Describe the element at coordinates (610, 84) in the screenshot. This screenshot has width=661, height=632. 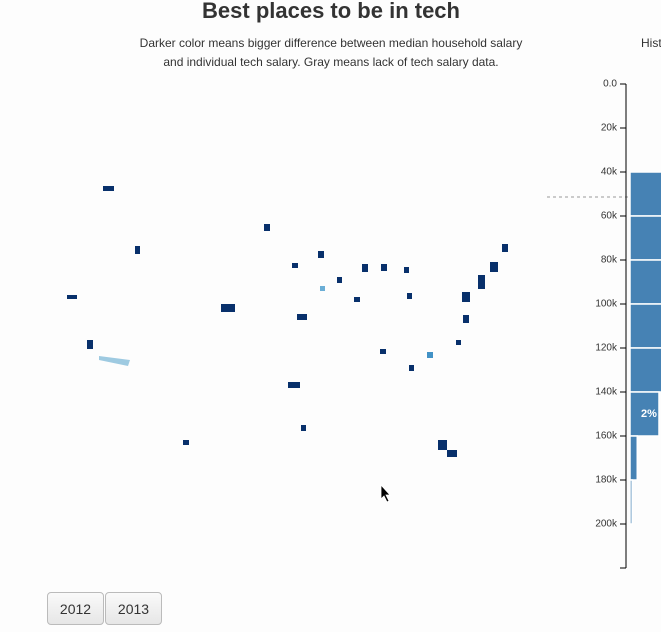
I see `y-tick-label: 0.0` at that location.